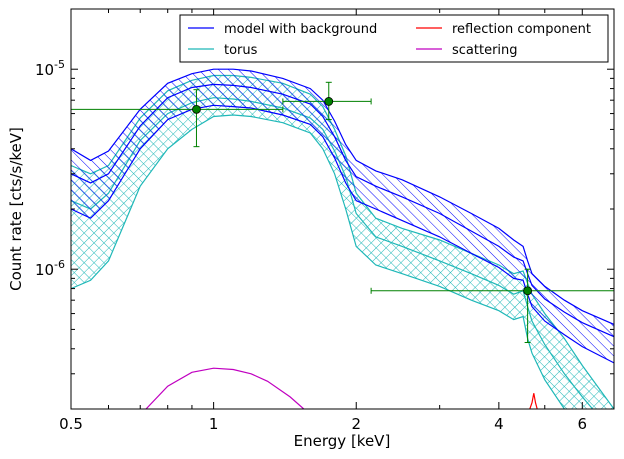  I want to click on reflection-component-line, so click(533, 401).